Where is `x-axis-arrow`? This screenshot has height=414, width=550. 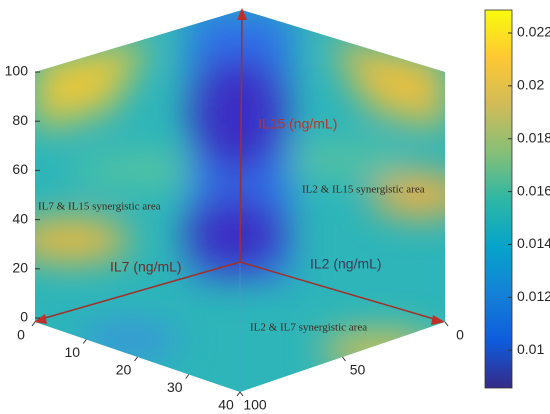
x-axis-arrow is located at coordinates (139, 291).